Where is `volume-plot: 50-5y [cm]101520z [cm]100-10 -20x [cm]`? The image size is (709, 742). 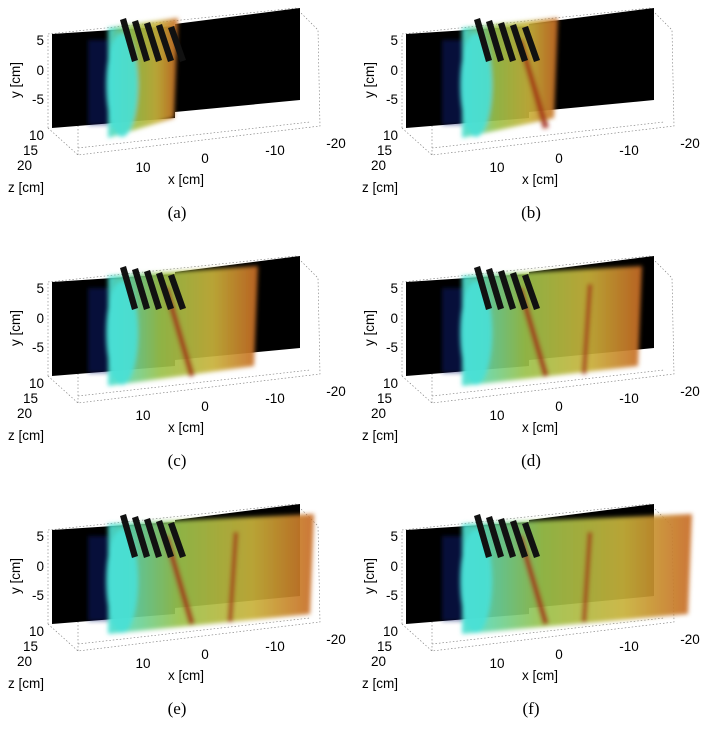 volume-plot: 50-5y [cm]101520z [cm]100-10 -20x [cm] is located at coordinates (177, 100).